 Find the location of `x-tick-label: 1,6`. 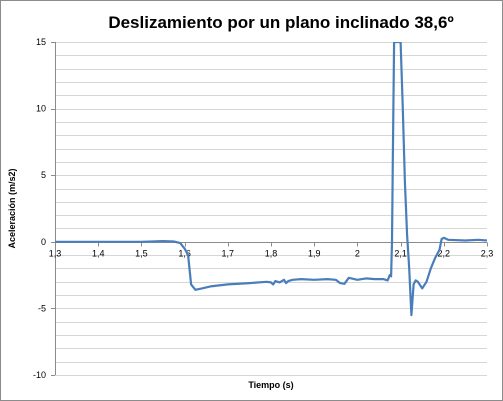

x-tick-label: 1,6 is located at coordinates (184, 254).